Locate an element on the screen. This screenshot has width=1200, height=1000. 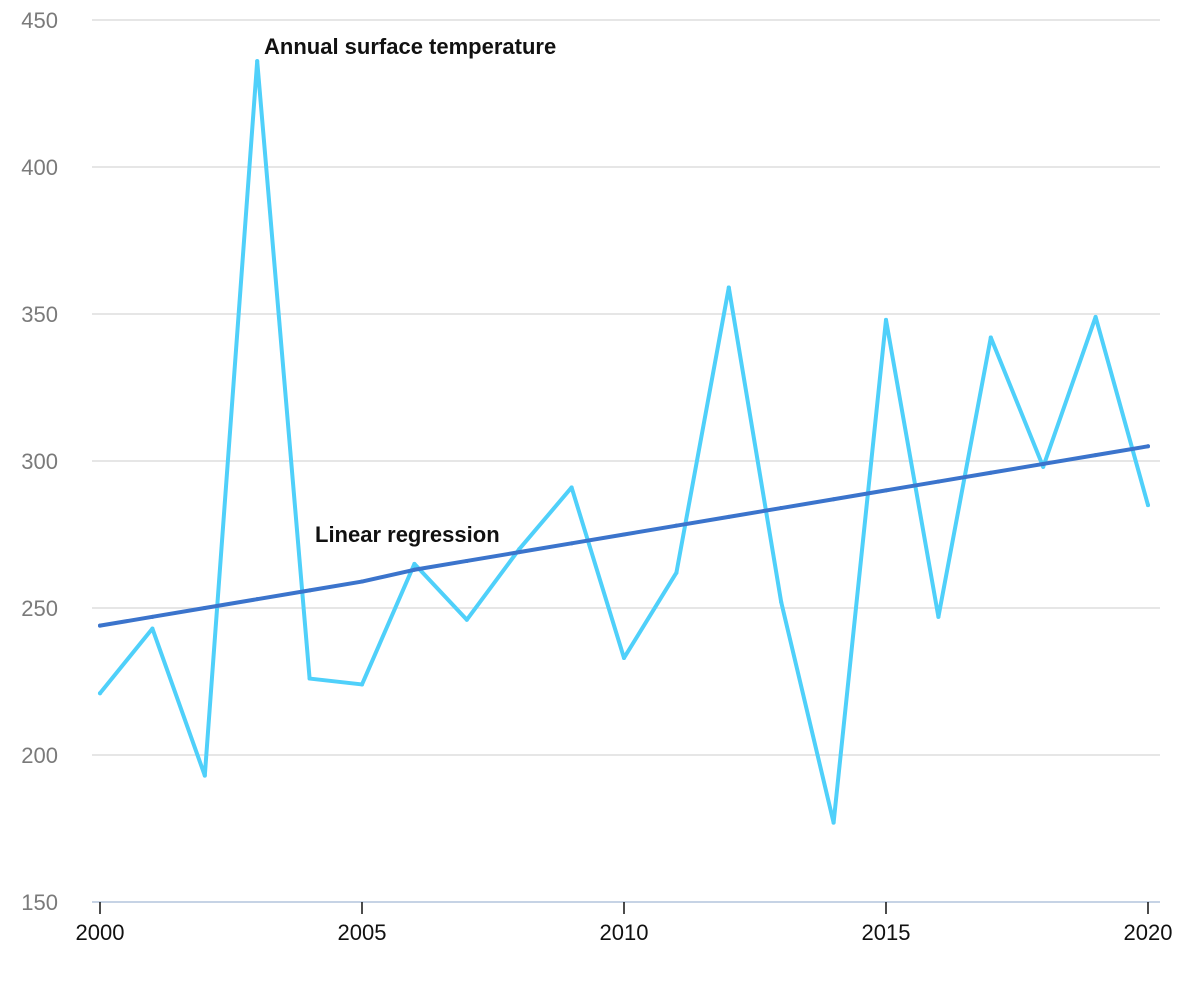
data-point-linear-regression-2013 is located at coordinates (781, 508).